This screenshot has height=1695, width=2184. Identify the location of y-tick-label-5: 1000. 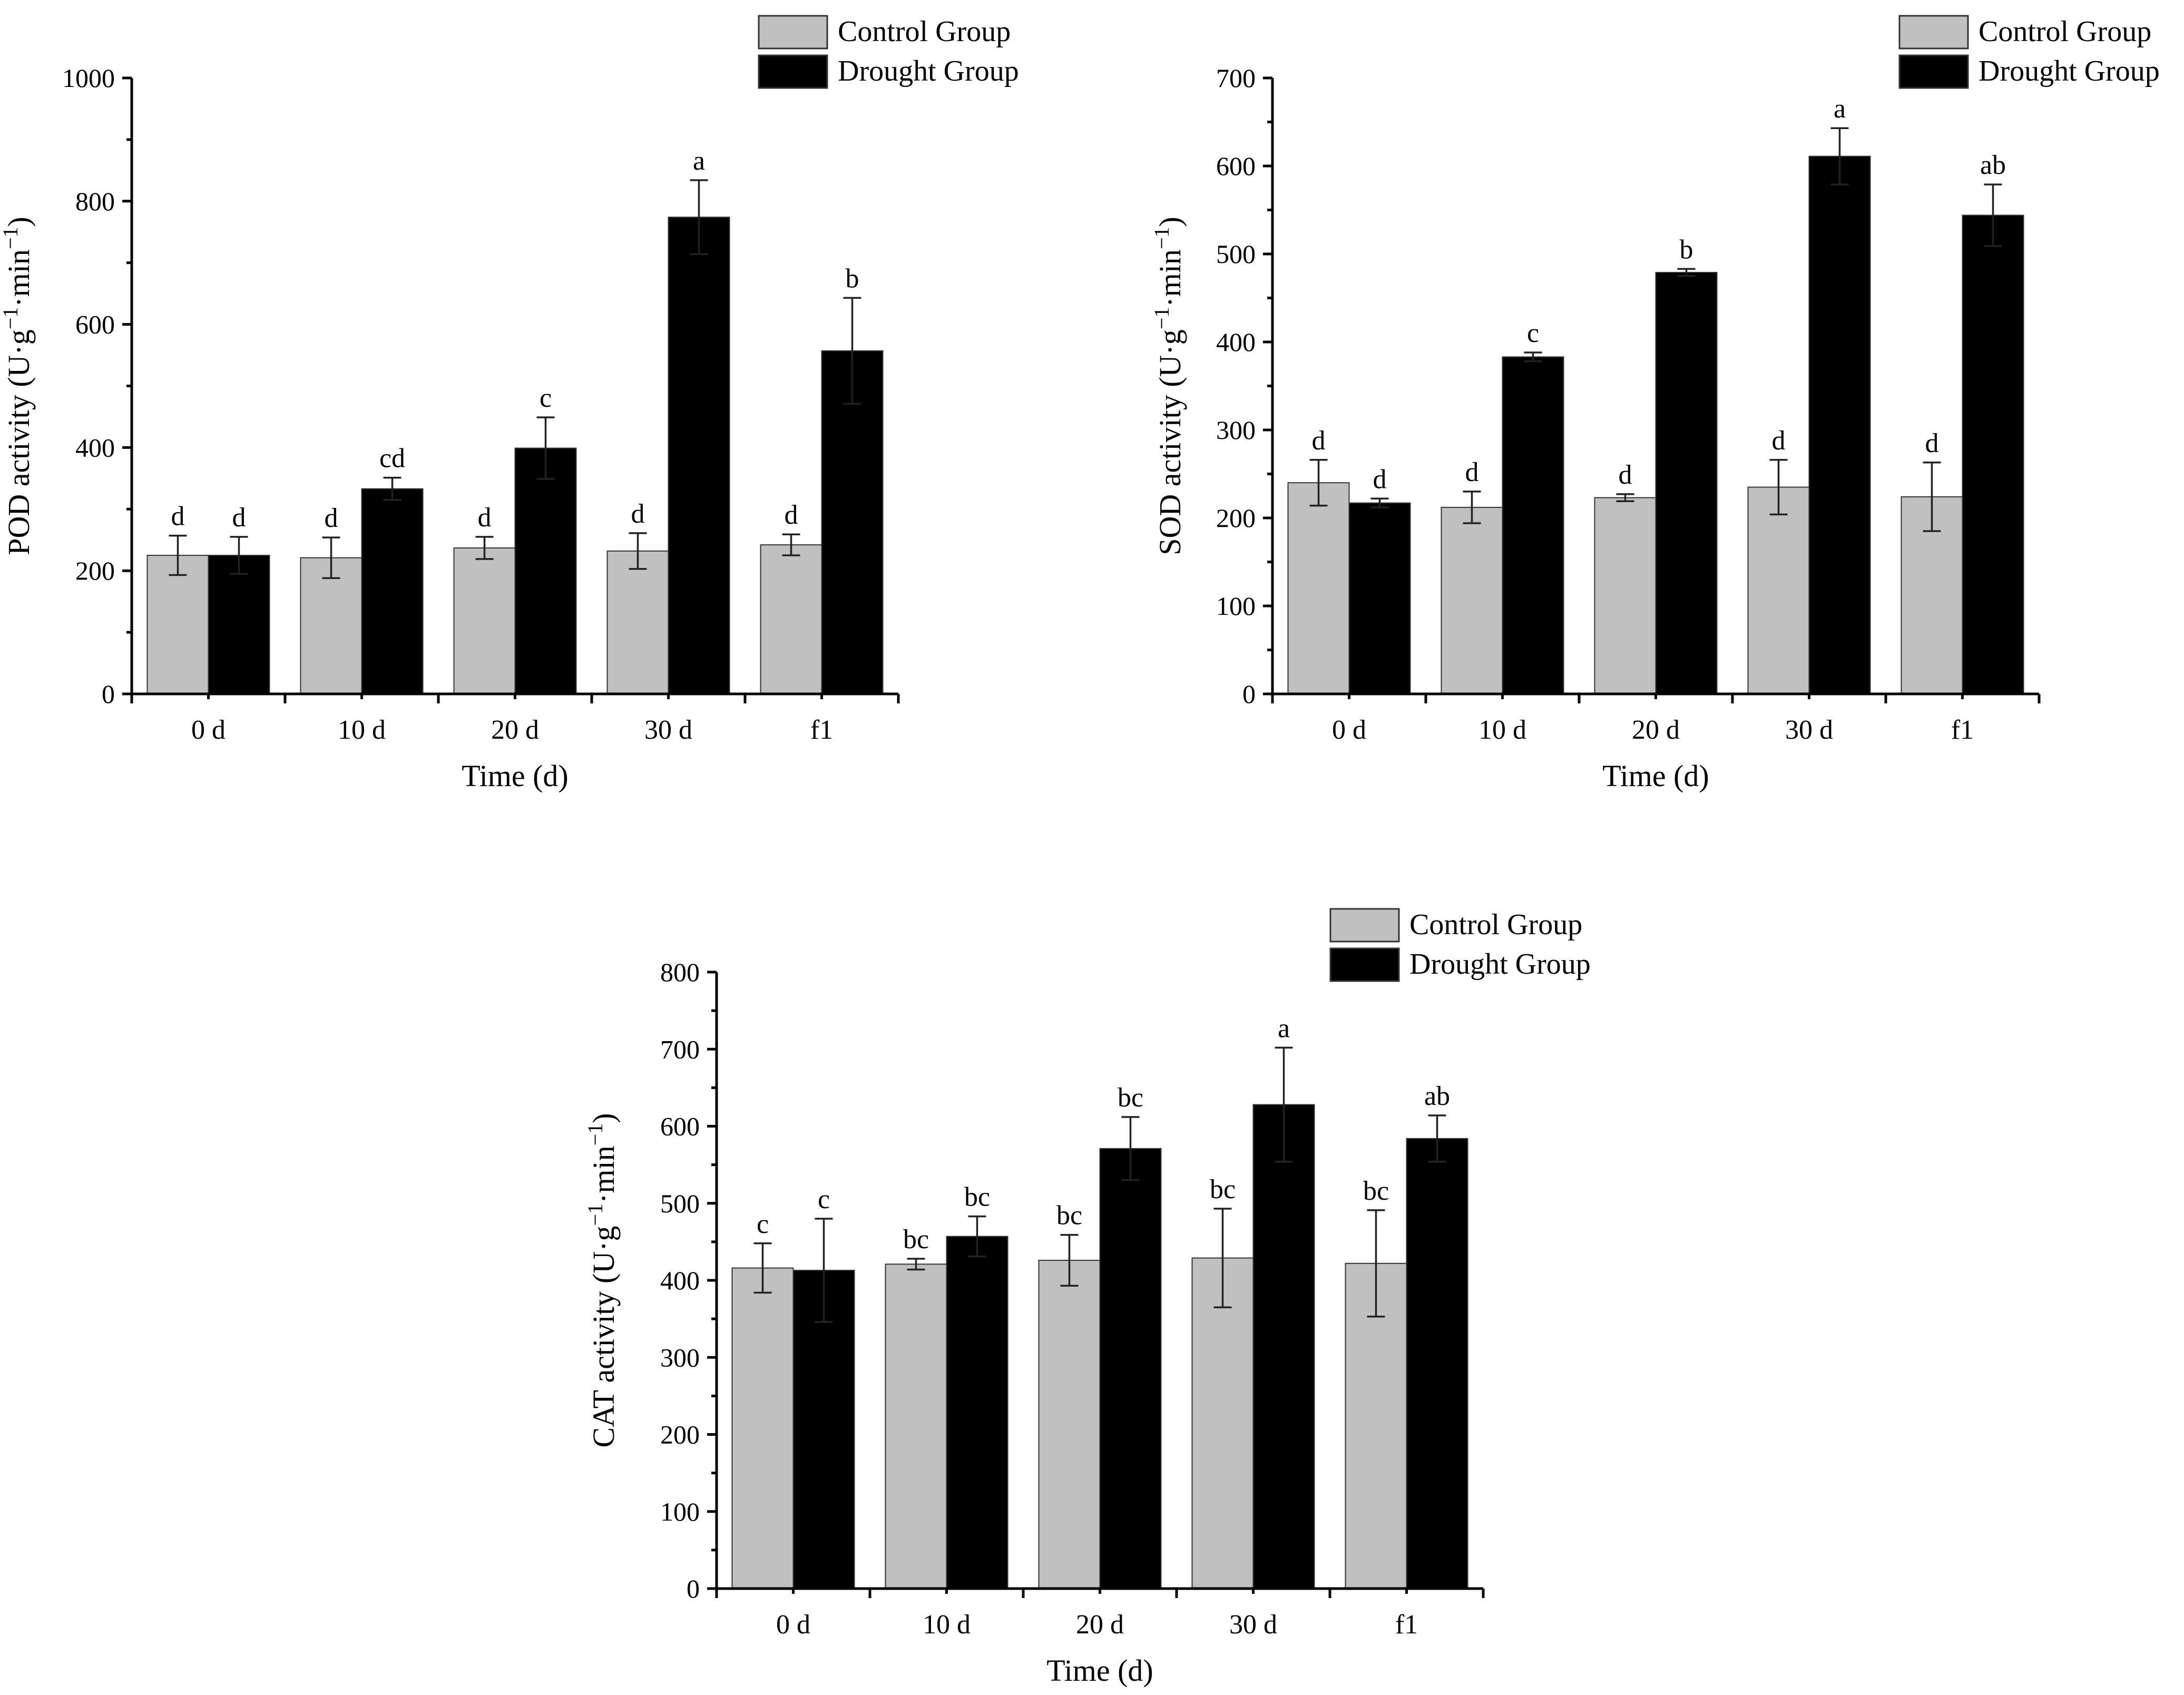
(88, 78).